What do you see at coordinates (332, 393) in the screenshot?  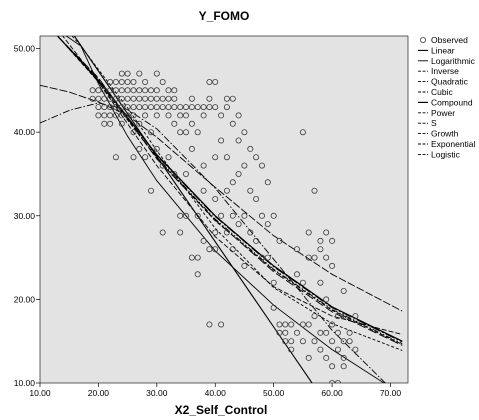 I see `x-tick-label: 60.00` at bounding box center [332, 393].